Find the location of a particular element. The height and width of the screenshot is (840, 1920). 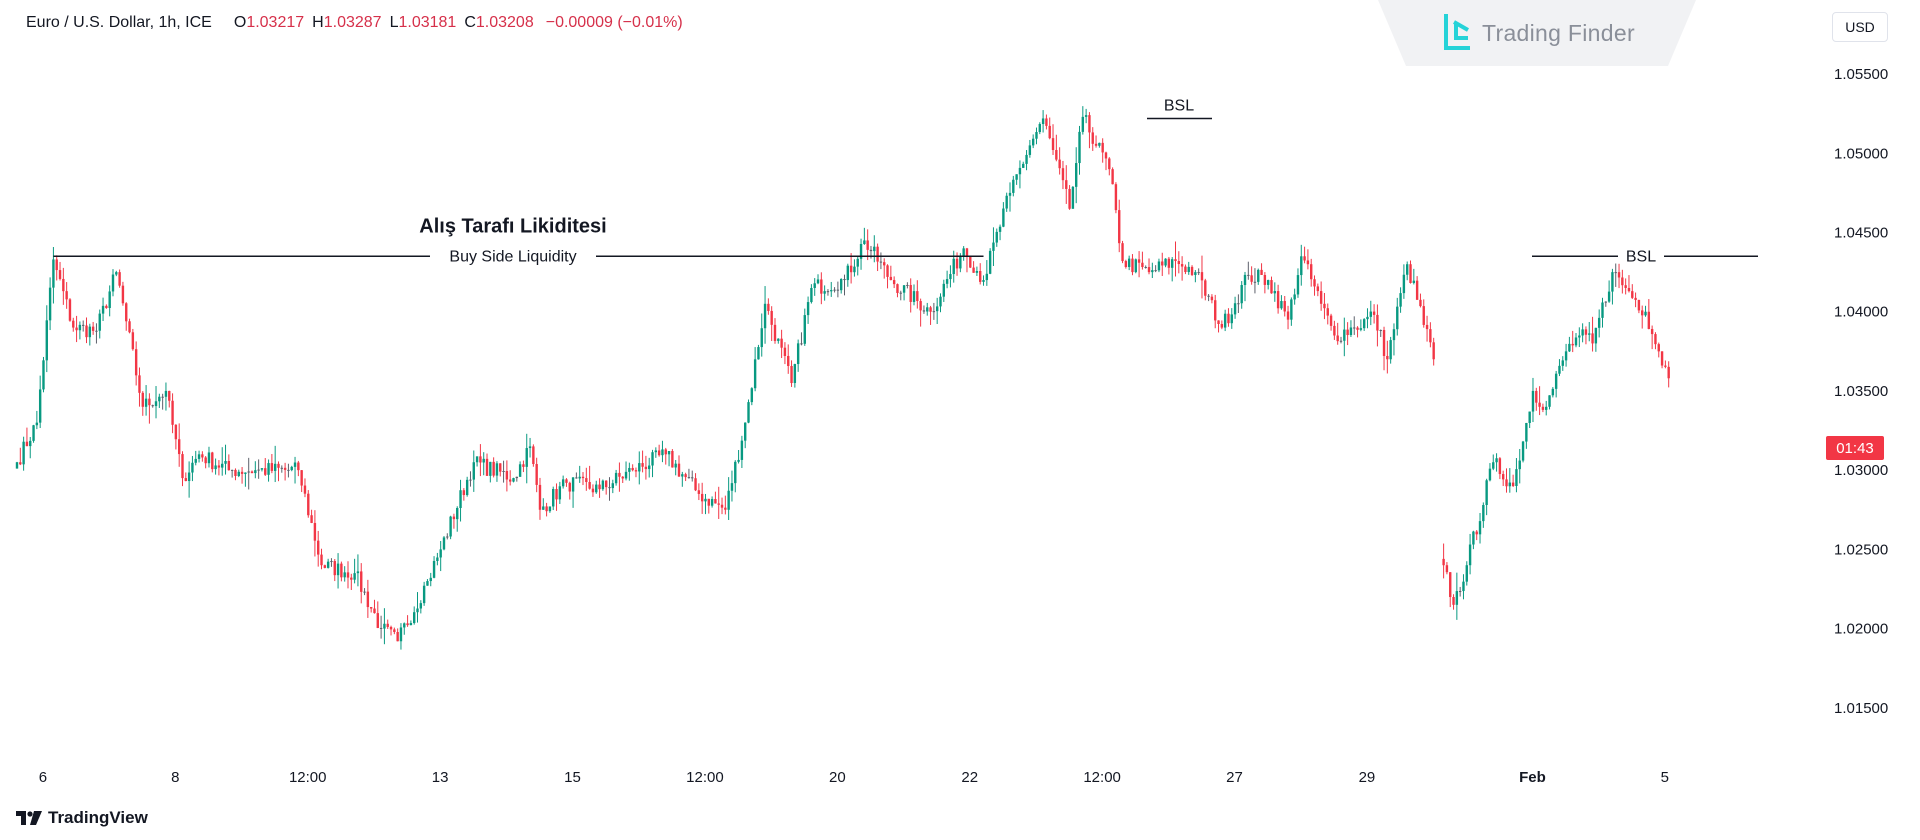

low-value: 1.03181 is located at coordinates (427, 22).